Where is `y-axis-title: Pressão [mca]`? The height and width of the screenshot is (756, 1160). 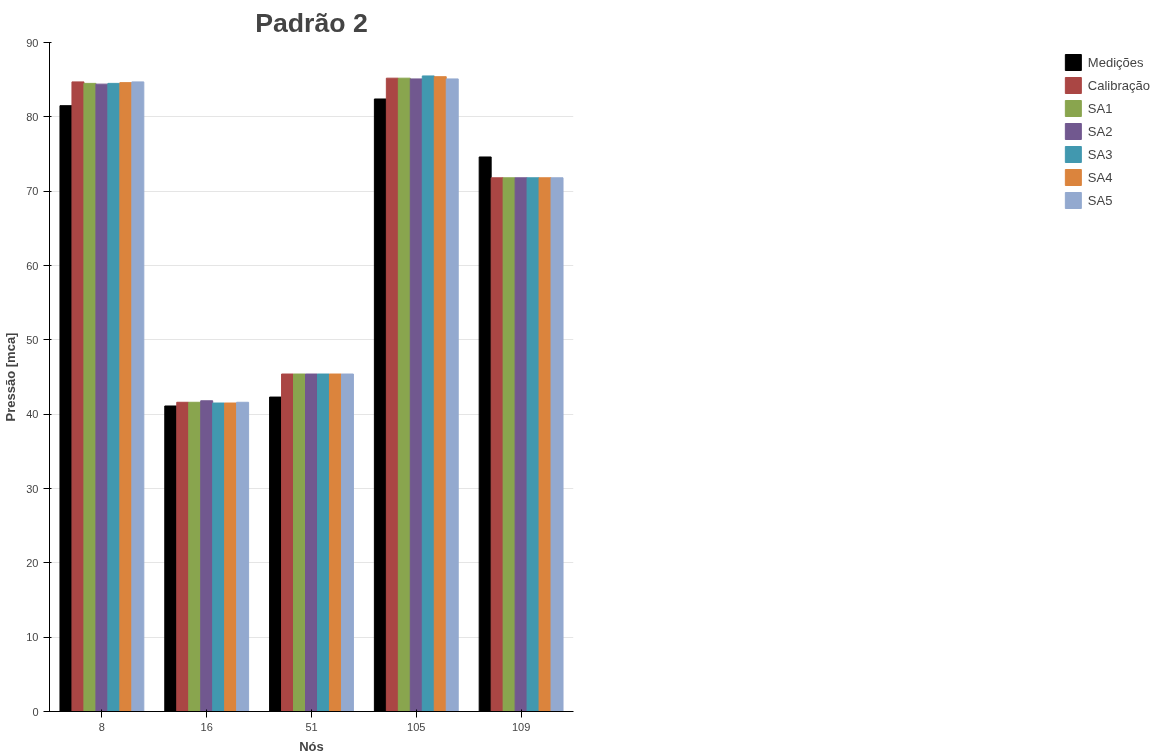
y-axis-title: Pressão [mca] is located at coordinates (11, 377).